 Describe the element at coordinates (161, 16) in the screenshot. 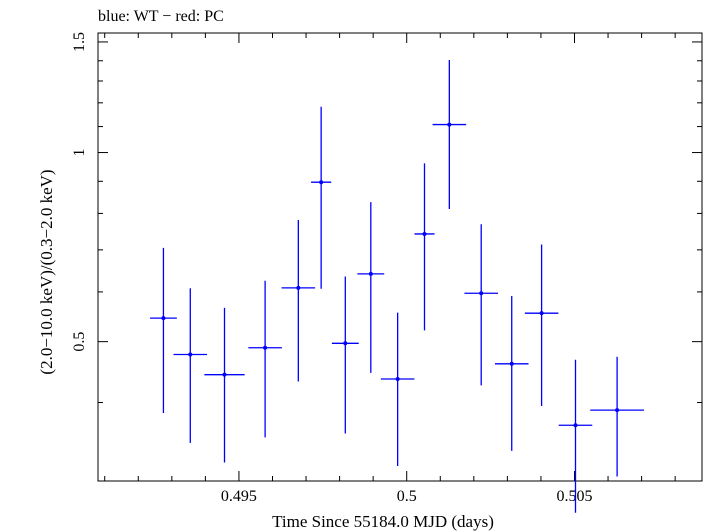

I see `chart-title: blue: WT − red: PC` at that location.